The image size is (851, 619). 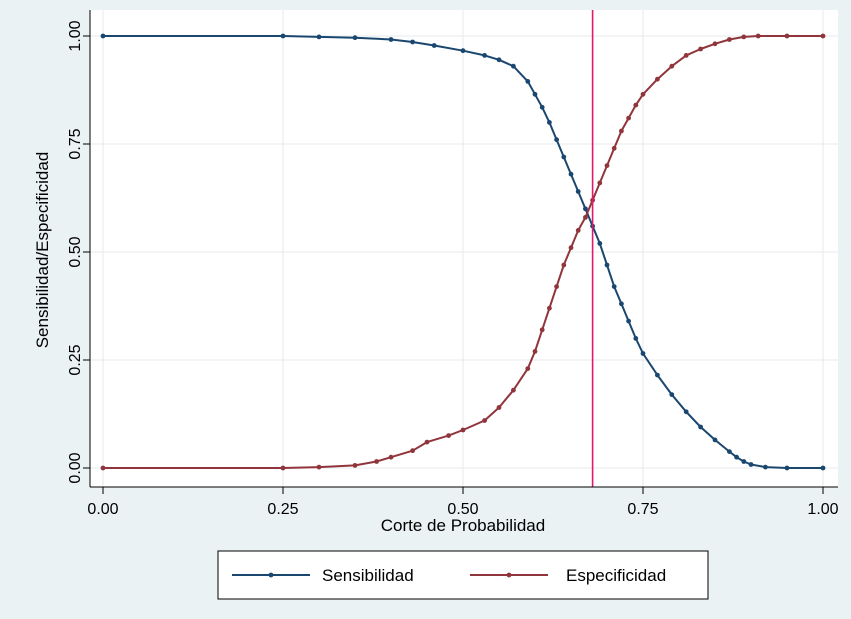 I want to click on legend-item-sensibilidad: Sensibilidad, so click(x=323, y=575).